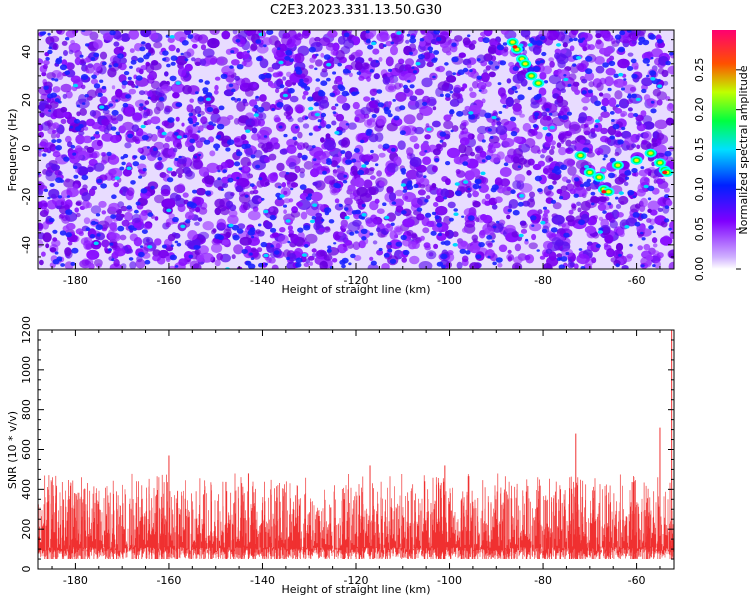 Image resolution: width=750 pixels, height=600 pixels. I want to click on bottom-x-axis-label: Height of straight line (km), so click(355, 589).